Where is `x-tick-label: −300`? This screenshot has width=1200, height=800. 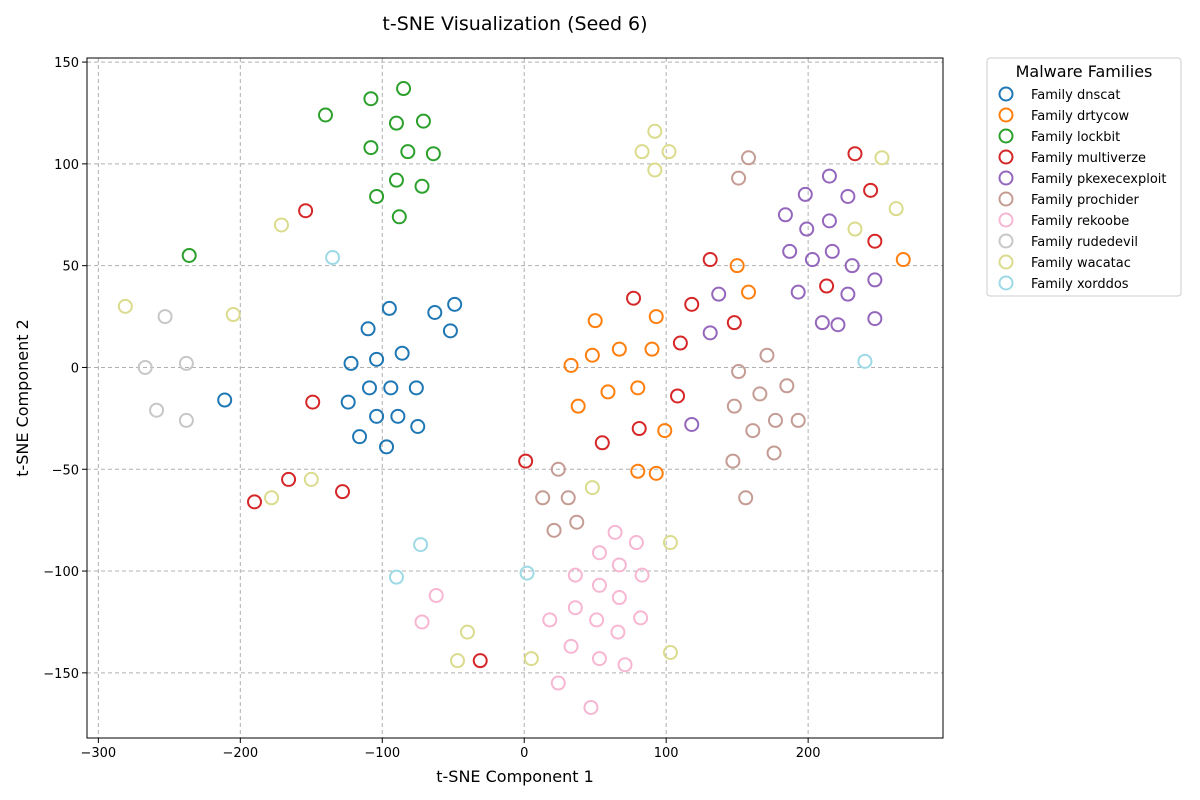
x-tick-label: −300 is located at coordinates (98, 753).